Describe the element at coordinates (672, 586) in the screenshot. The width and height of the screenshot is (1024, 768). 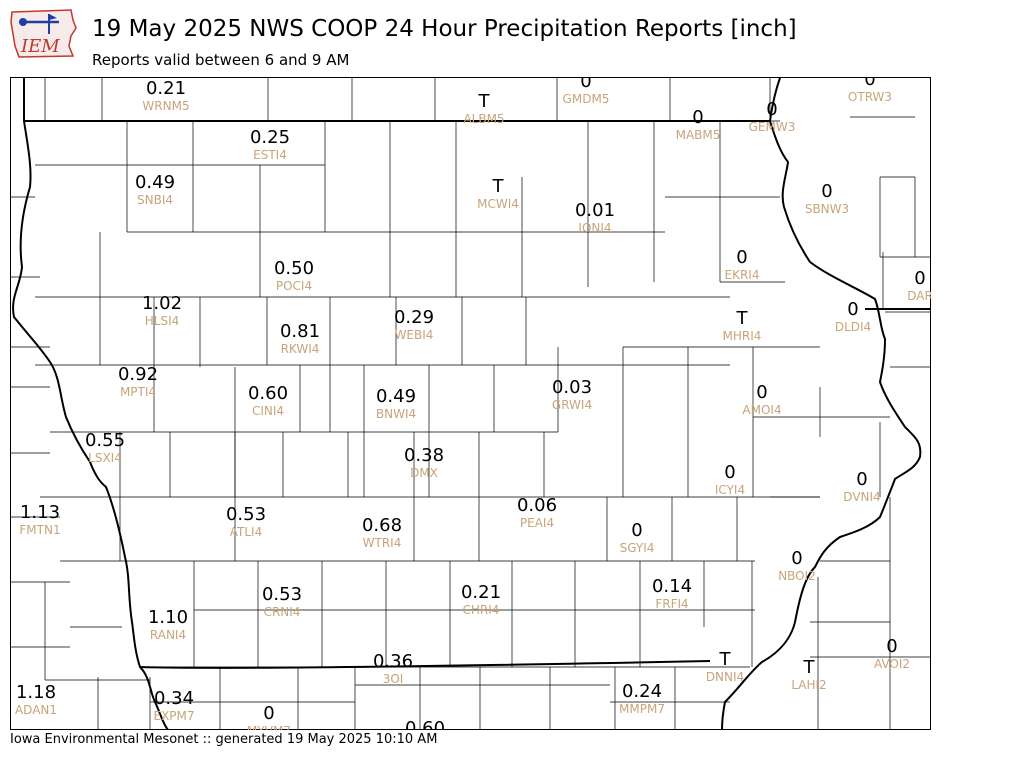
I see `precip-value: 0.14` at that location.